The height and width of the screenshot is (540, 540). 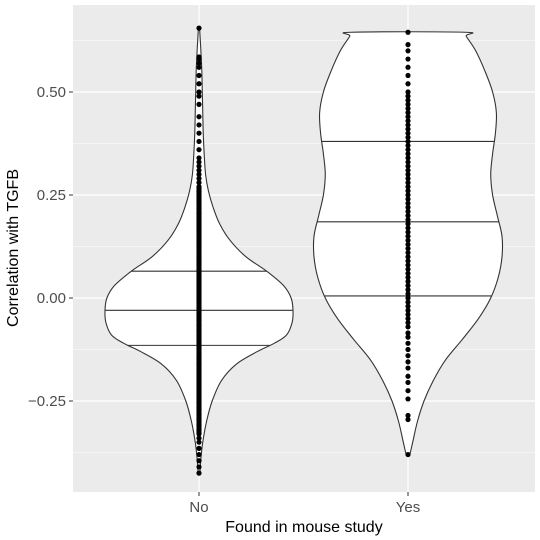 What do you see at coordinates (51, 92) in the screenshot?
I see `y-tick-label: 0.50` at bounding box center [51, 92].